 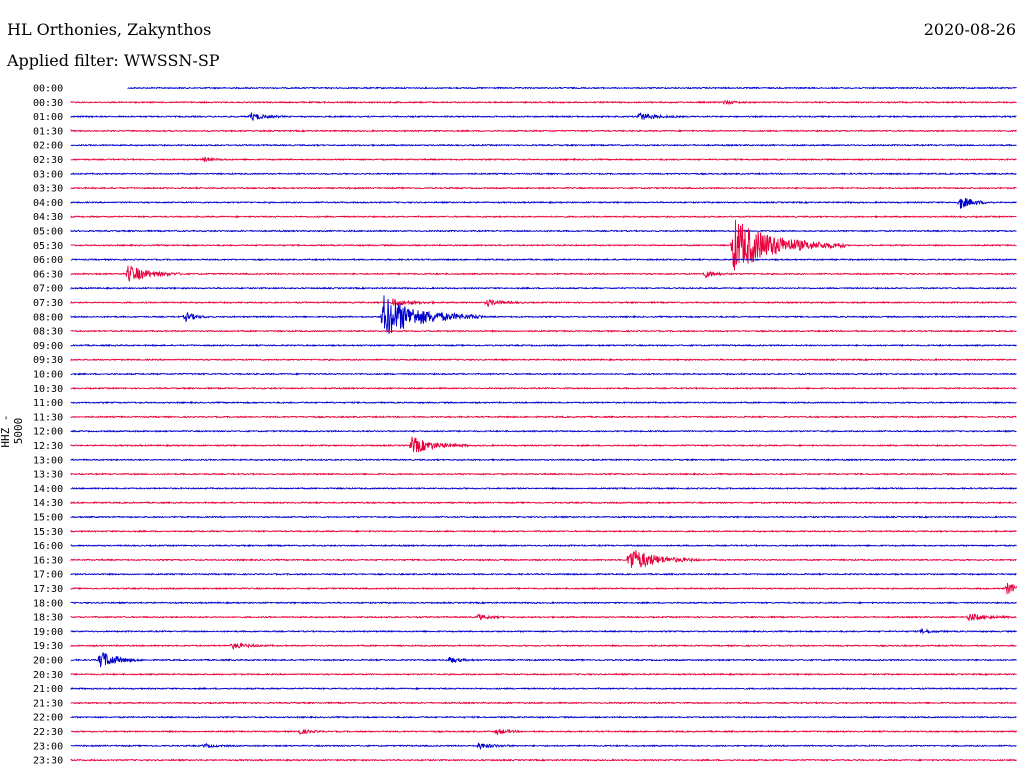 What do you see at coordinates (48, 732) in the screenshot?
I see `time-tick-label: 22:30` at bounding box center [48, 732].